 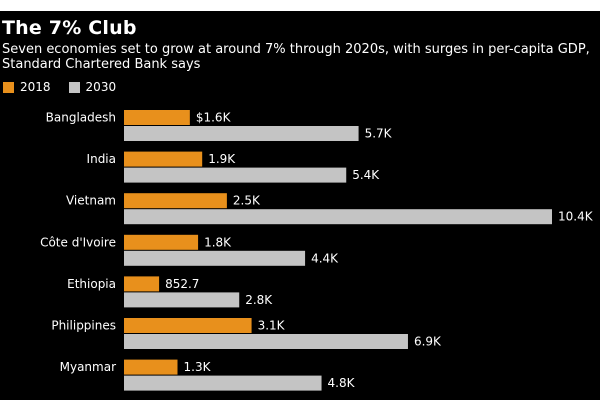 What do you see at coordinates (188, 325) in the screenshot?
I see `bar-2018-philippines` at bounding box center [188, 325].